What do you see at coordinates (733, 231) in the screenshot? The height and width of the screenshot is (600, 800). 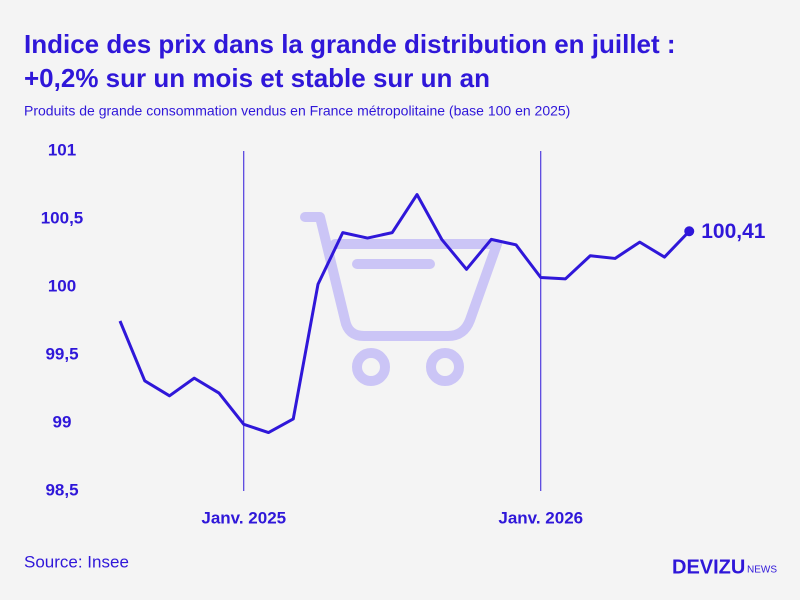 I see `value-label: 100,41` at bounding box center [733, 231].